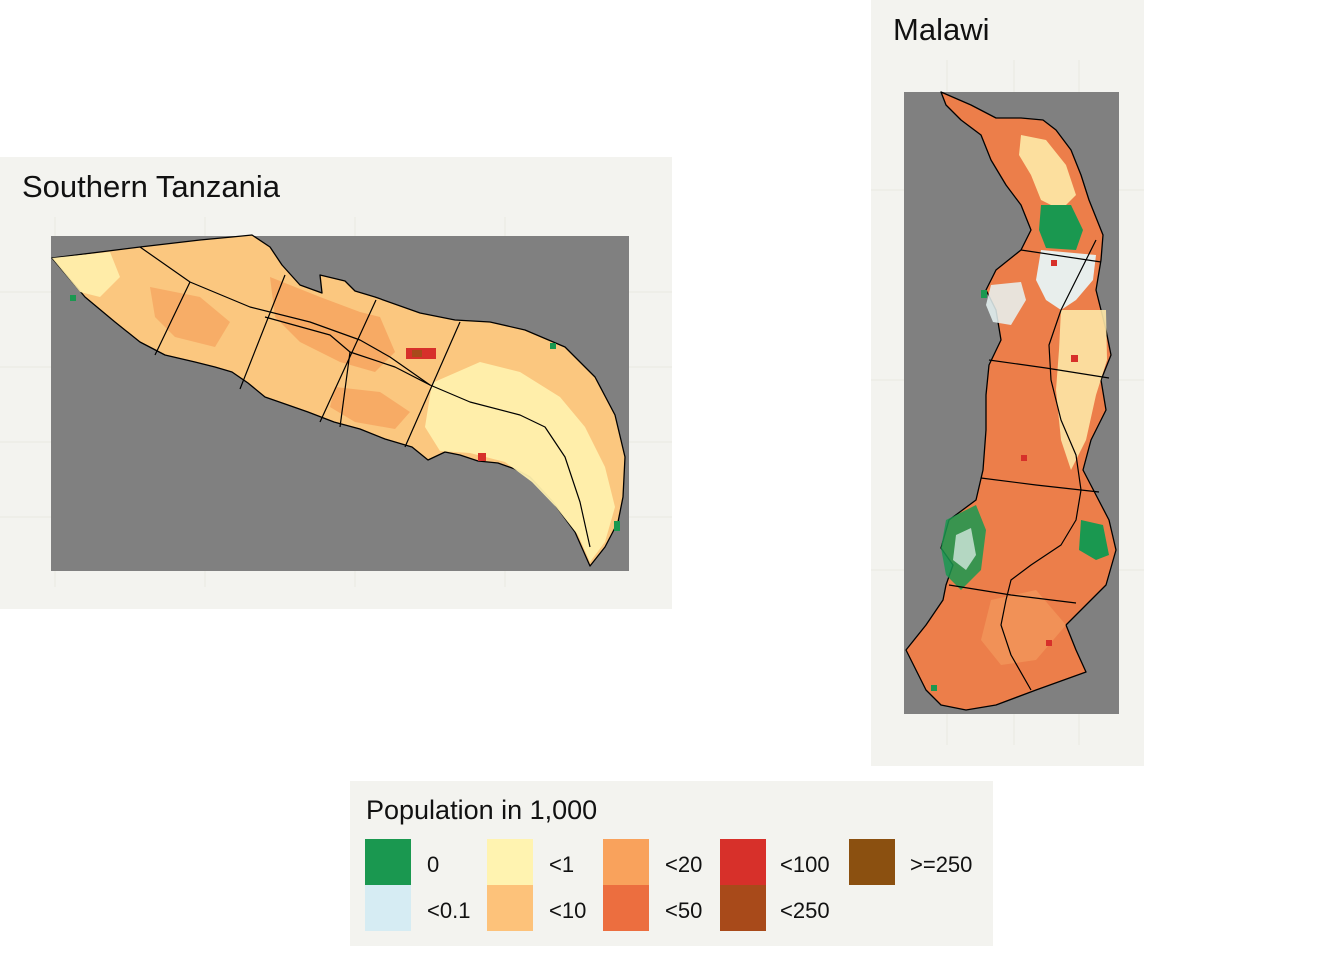  Describe the element at coordinates (1006, 303) in the screenshot. I see `malawi-central-low-density` at that location.